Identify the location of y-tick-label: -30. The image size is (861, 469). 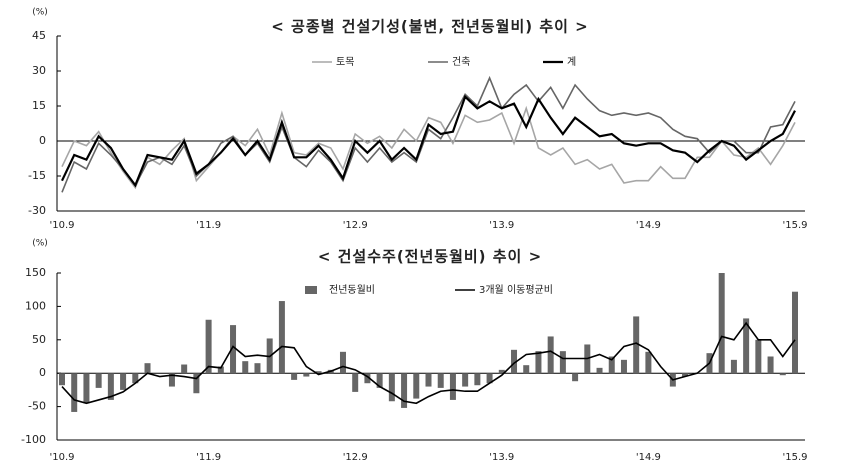
(37, 210).